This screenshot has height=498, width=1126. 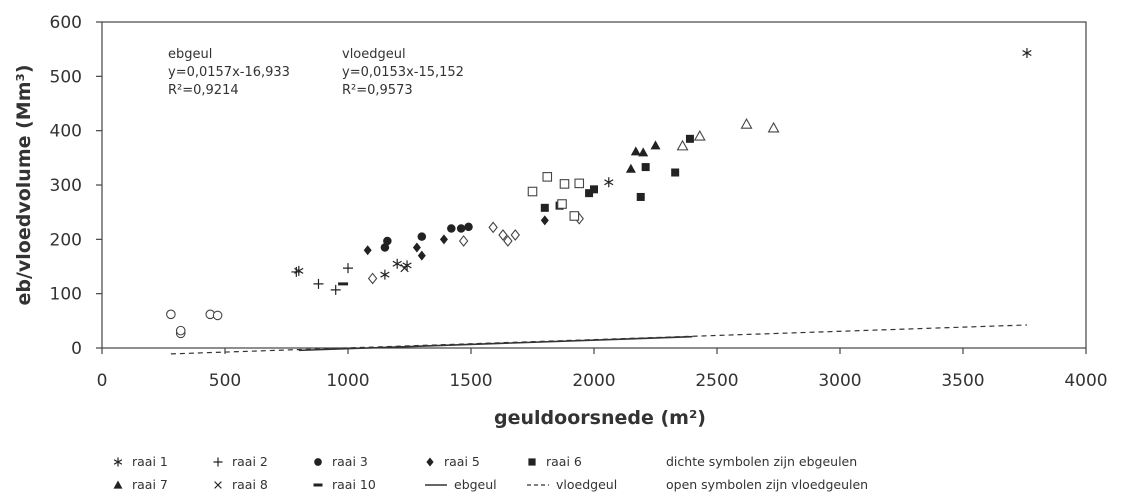 I want to click on trendline-ebgeul, so click(x=495, y=343).